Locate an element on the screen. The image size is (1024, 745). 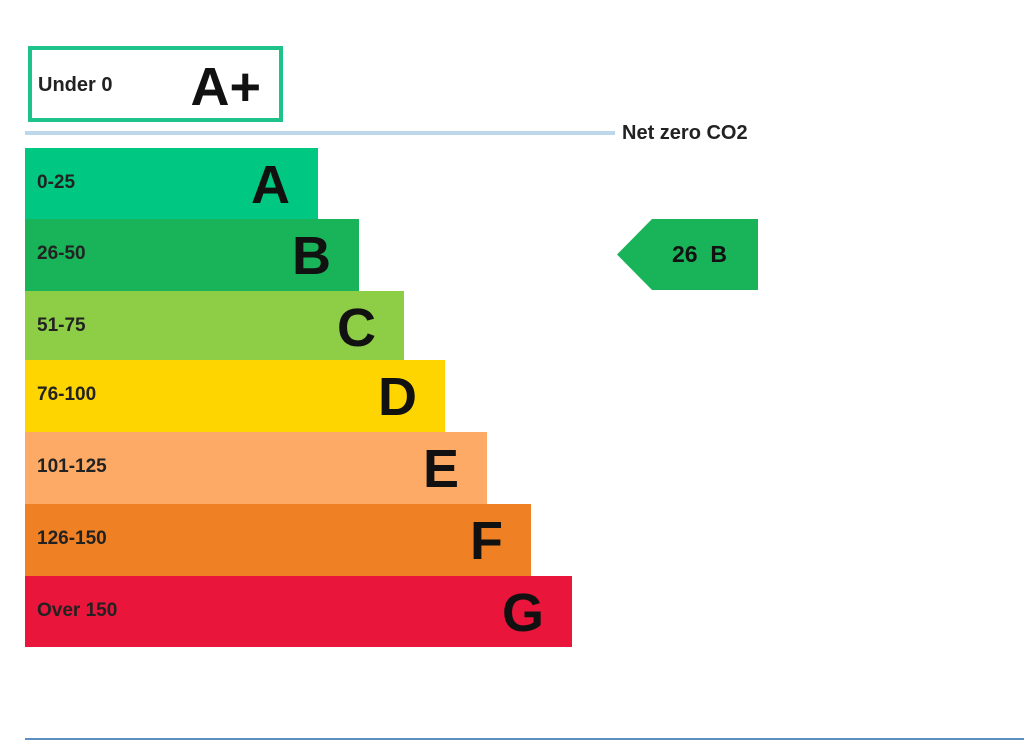
band-range: 76-100 is located at coordinates (67, 394).